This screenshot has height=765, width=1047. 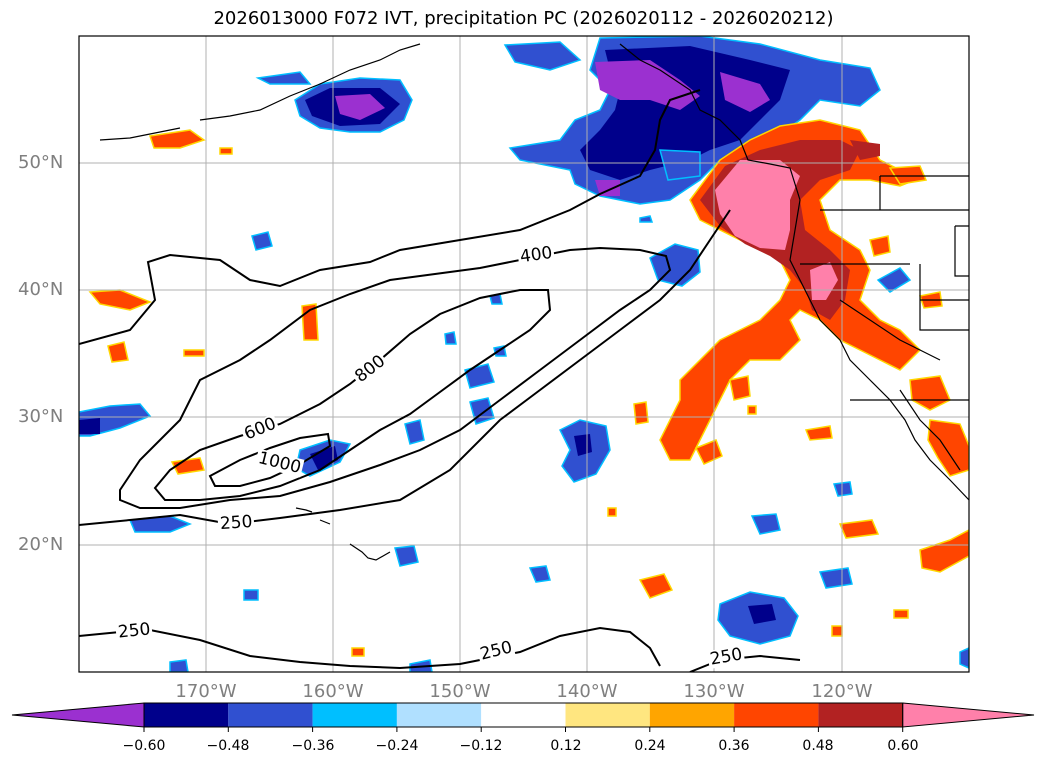 What do you see at coordinates (587, 691) in the screenshot?
I see `lon-label-140w: 140°W` at bounding box center [587, 691].